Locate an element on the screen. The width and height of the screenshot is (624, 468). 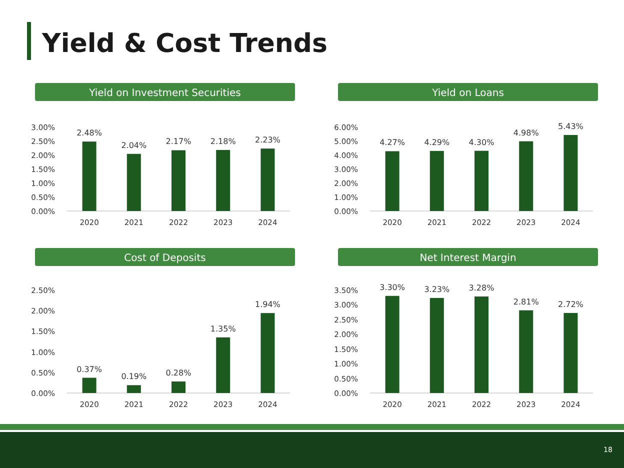
data-label: 2.48% is located at coordinates (89, 133).